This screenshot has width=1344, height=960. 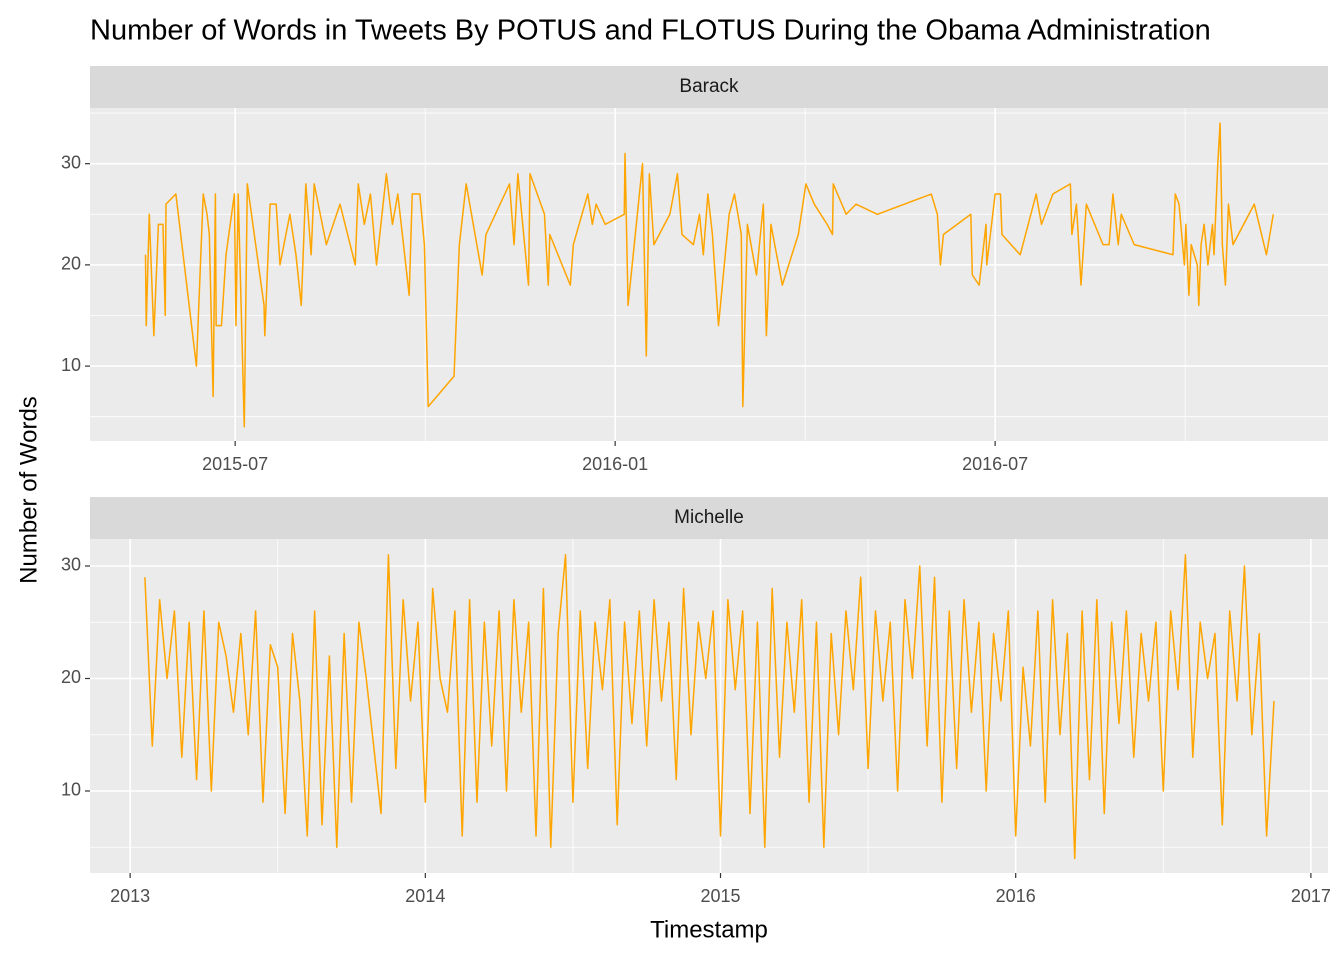 I want to click on x-tick-label: 2013, so click(x=130, y=896).